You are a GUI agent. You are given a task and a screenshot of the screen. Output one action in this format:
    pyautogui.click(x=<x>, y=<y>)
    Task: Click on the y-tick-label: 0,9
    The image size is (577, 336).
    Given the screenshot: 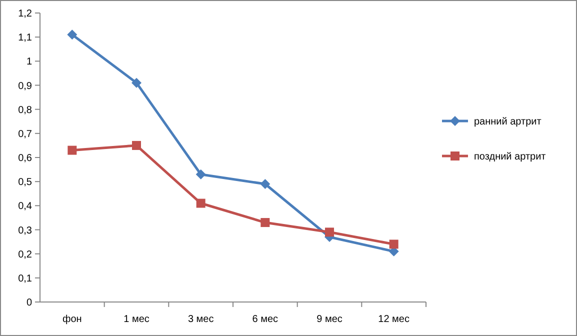 What is the action you would take?
    pyautogui.click(x=25, y=86)
    